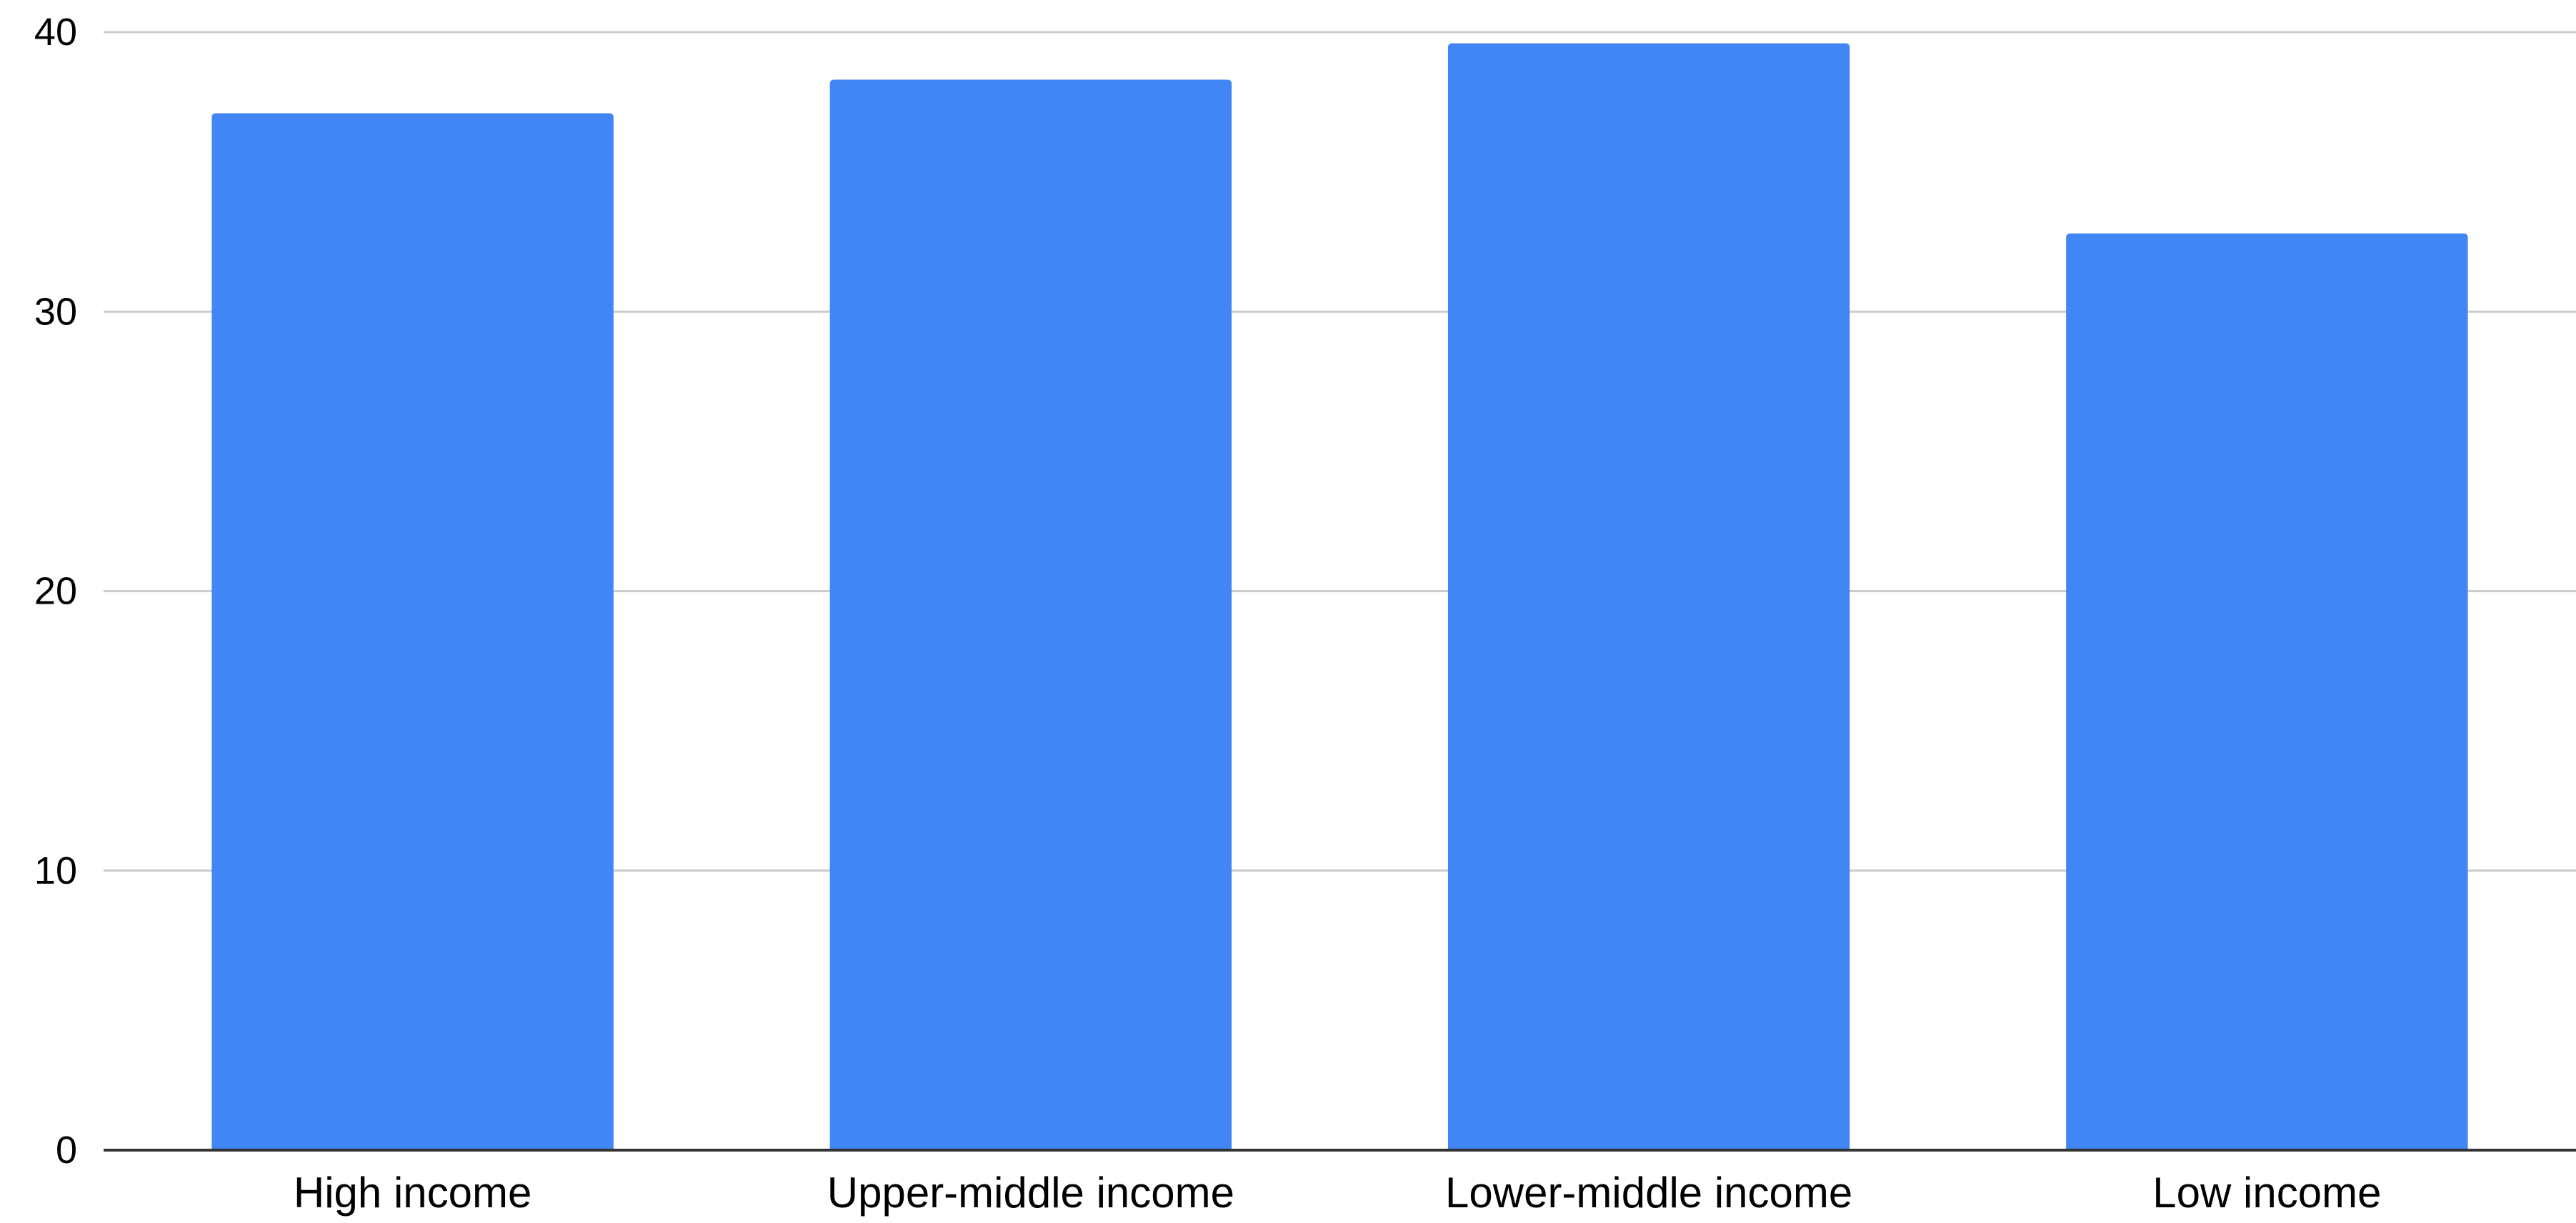 This screenshot has width=2576, height=1223. Describe the element at coordinates (1649, 1193) in the screenshot. I see `x-category-label: Lower-middle income` at that location.